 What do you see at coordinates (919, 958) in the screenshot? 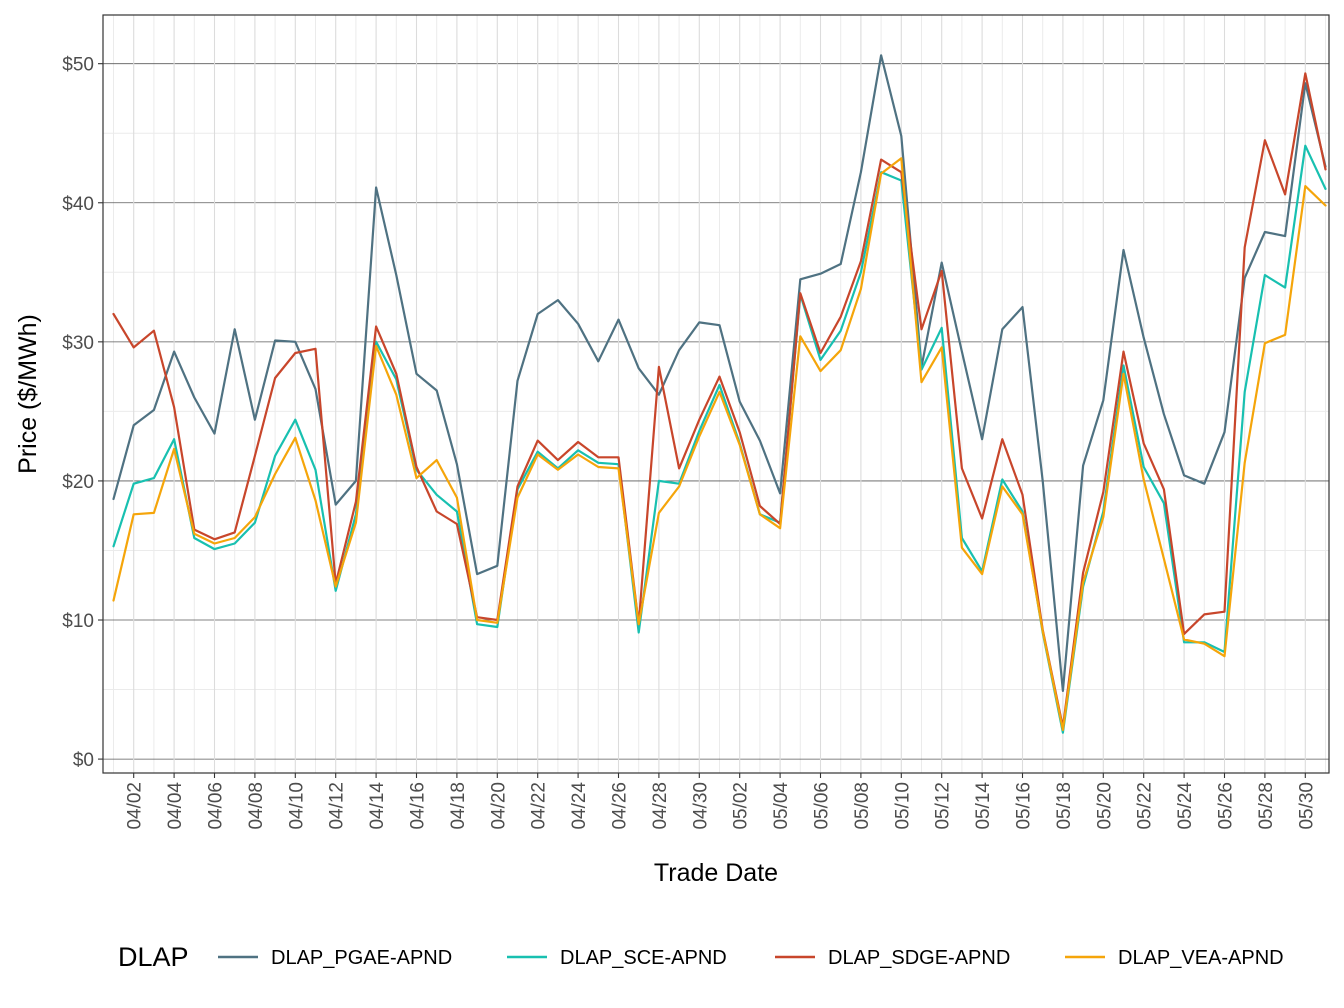
I see `legend-label-DLAP_SDGE-APND: DLAP_SDGE-APND` at bounding box center [919, 958].